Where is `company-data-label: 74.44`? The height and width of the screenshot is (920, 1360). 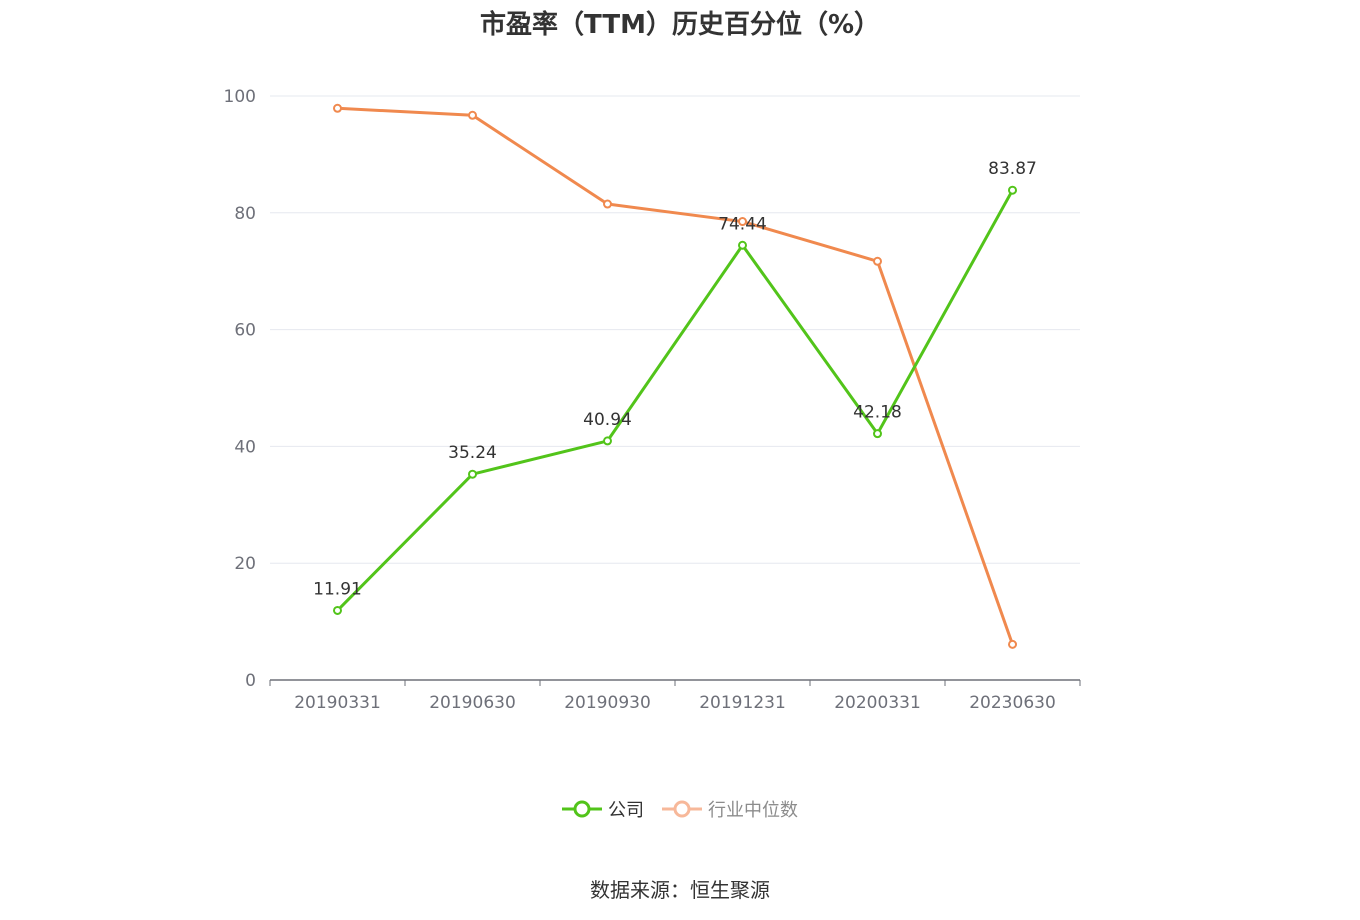 company-data-label: 74.44 is located at coordinates (742, 224).